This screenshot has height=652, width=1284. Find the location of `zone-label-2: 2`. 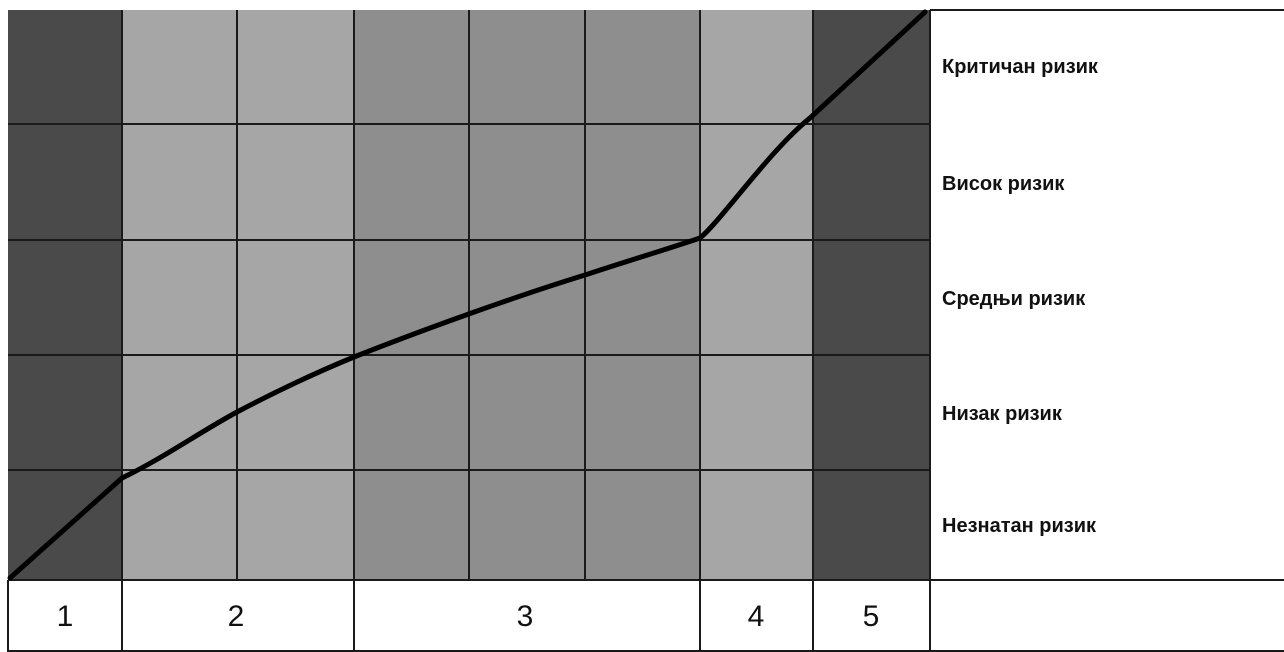

zone-label-2: 2 is located at coordinates (236, 616).